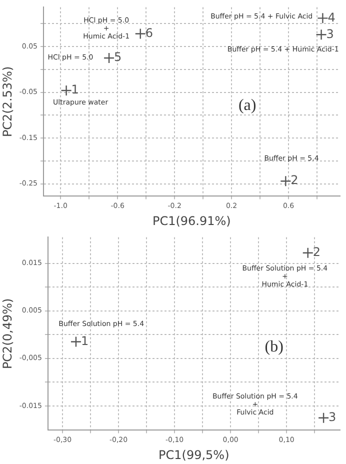 This screenshot has height=464, width=346. Describe the element at coordinates (274, 347) in the screenshot. I see `annotation: (b)` at that location.